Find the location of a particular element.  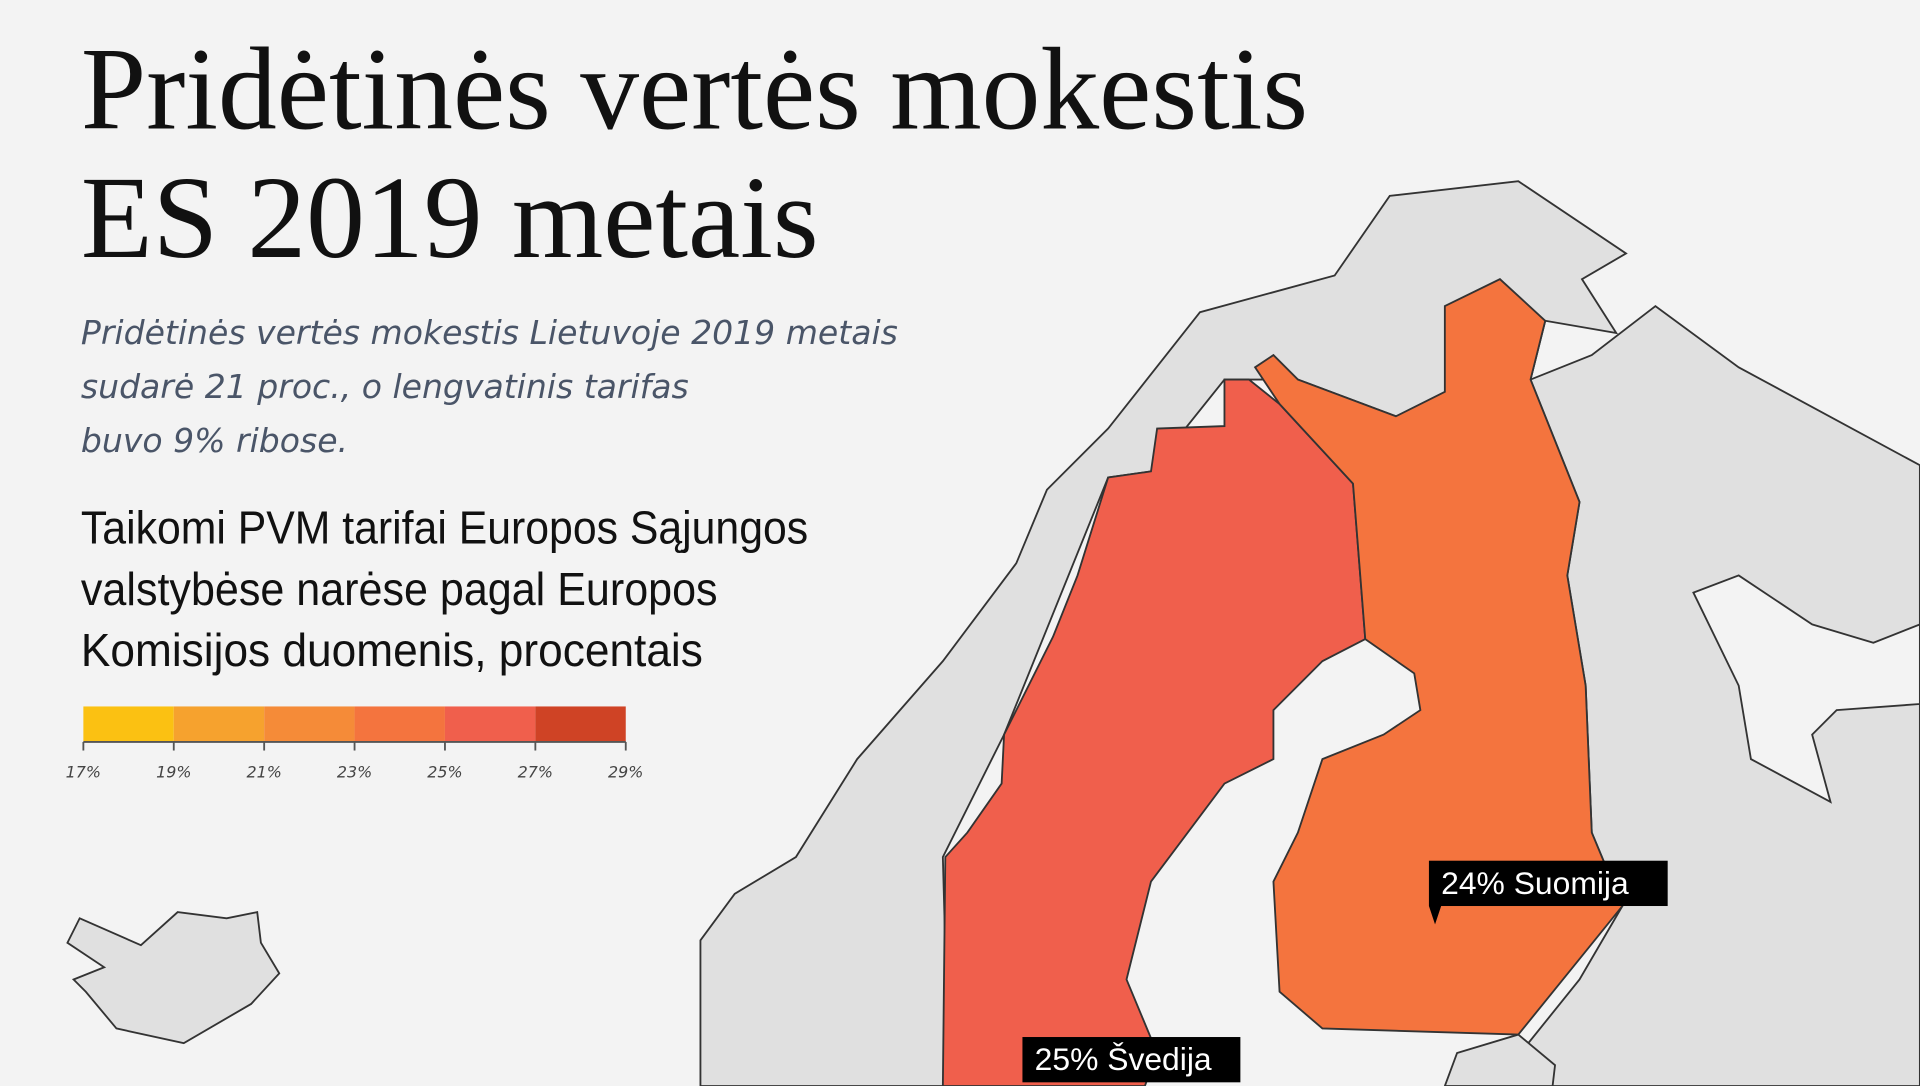

label-finland: 24% Suomija is located at coordinates (1548, 892).